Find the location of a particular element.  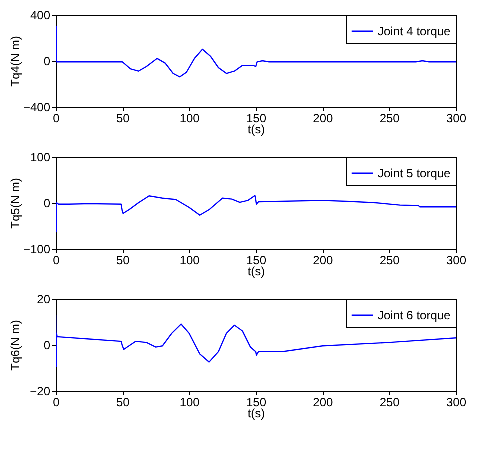

y-axis-title: Tq5(N m) is located at coordinates (15, 203).